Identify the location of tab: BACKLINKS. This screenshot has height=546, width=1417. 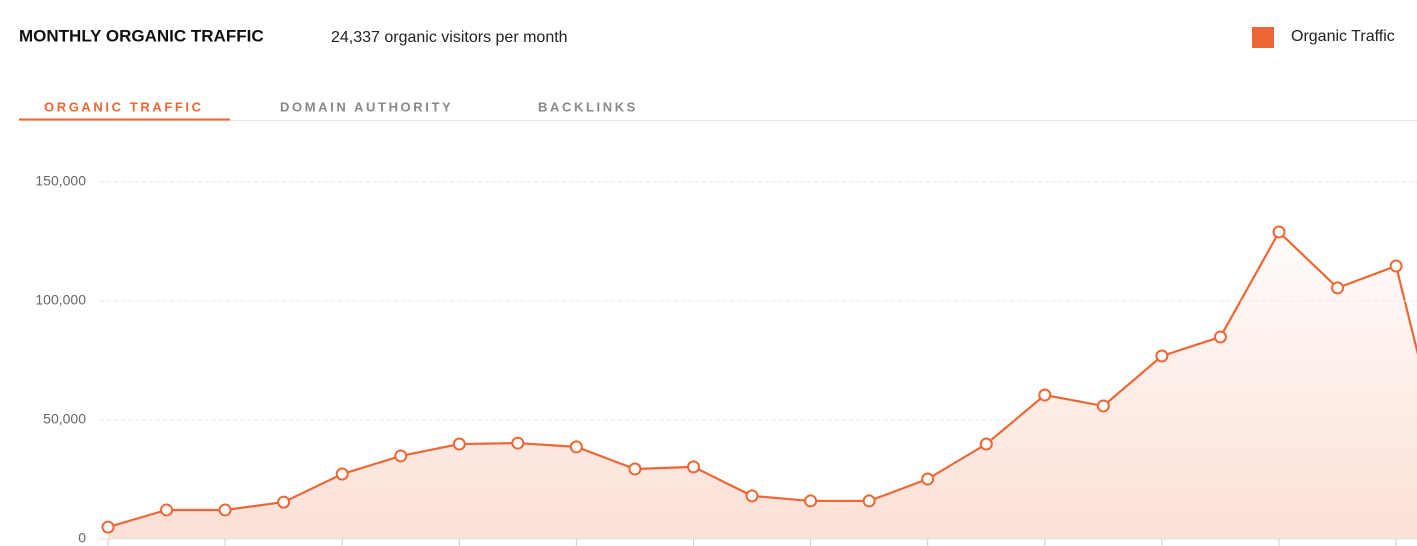
(588, 106).